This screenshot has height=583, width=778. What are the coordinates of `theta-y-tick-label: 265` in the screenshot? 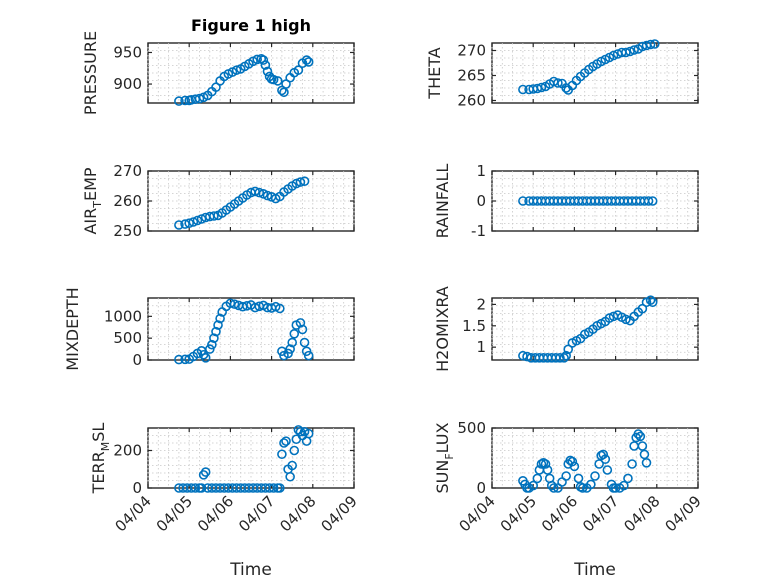 It's located at (471, 76).